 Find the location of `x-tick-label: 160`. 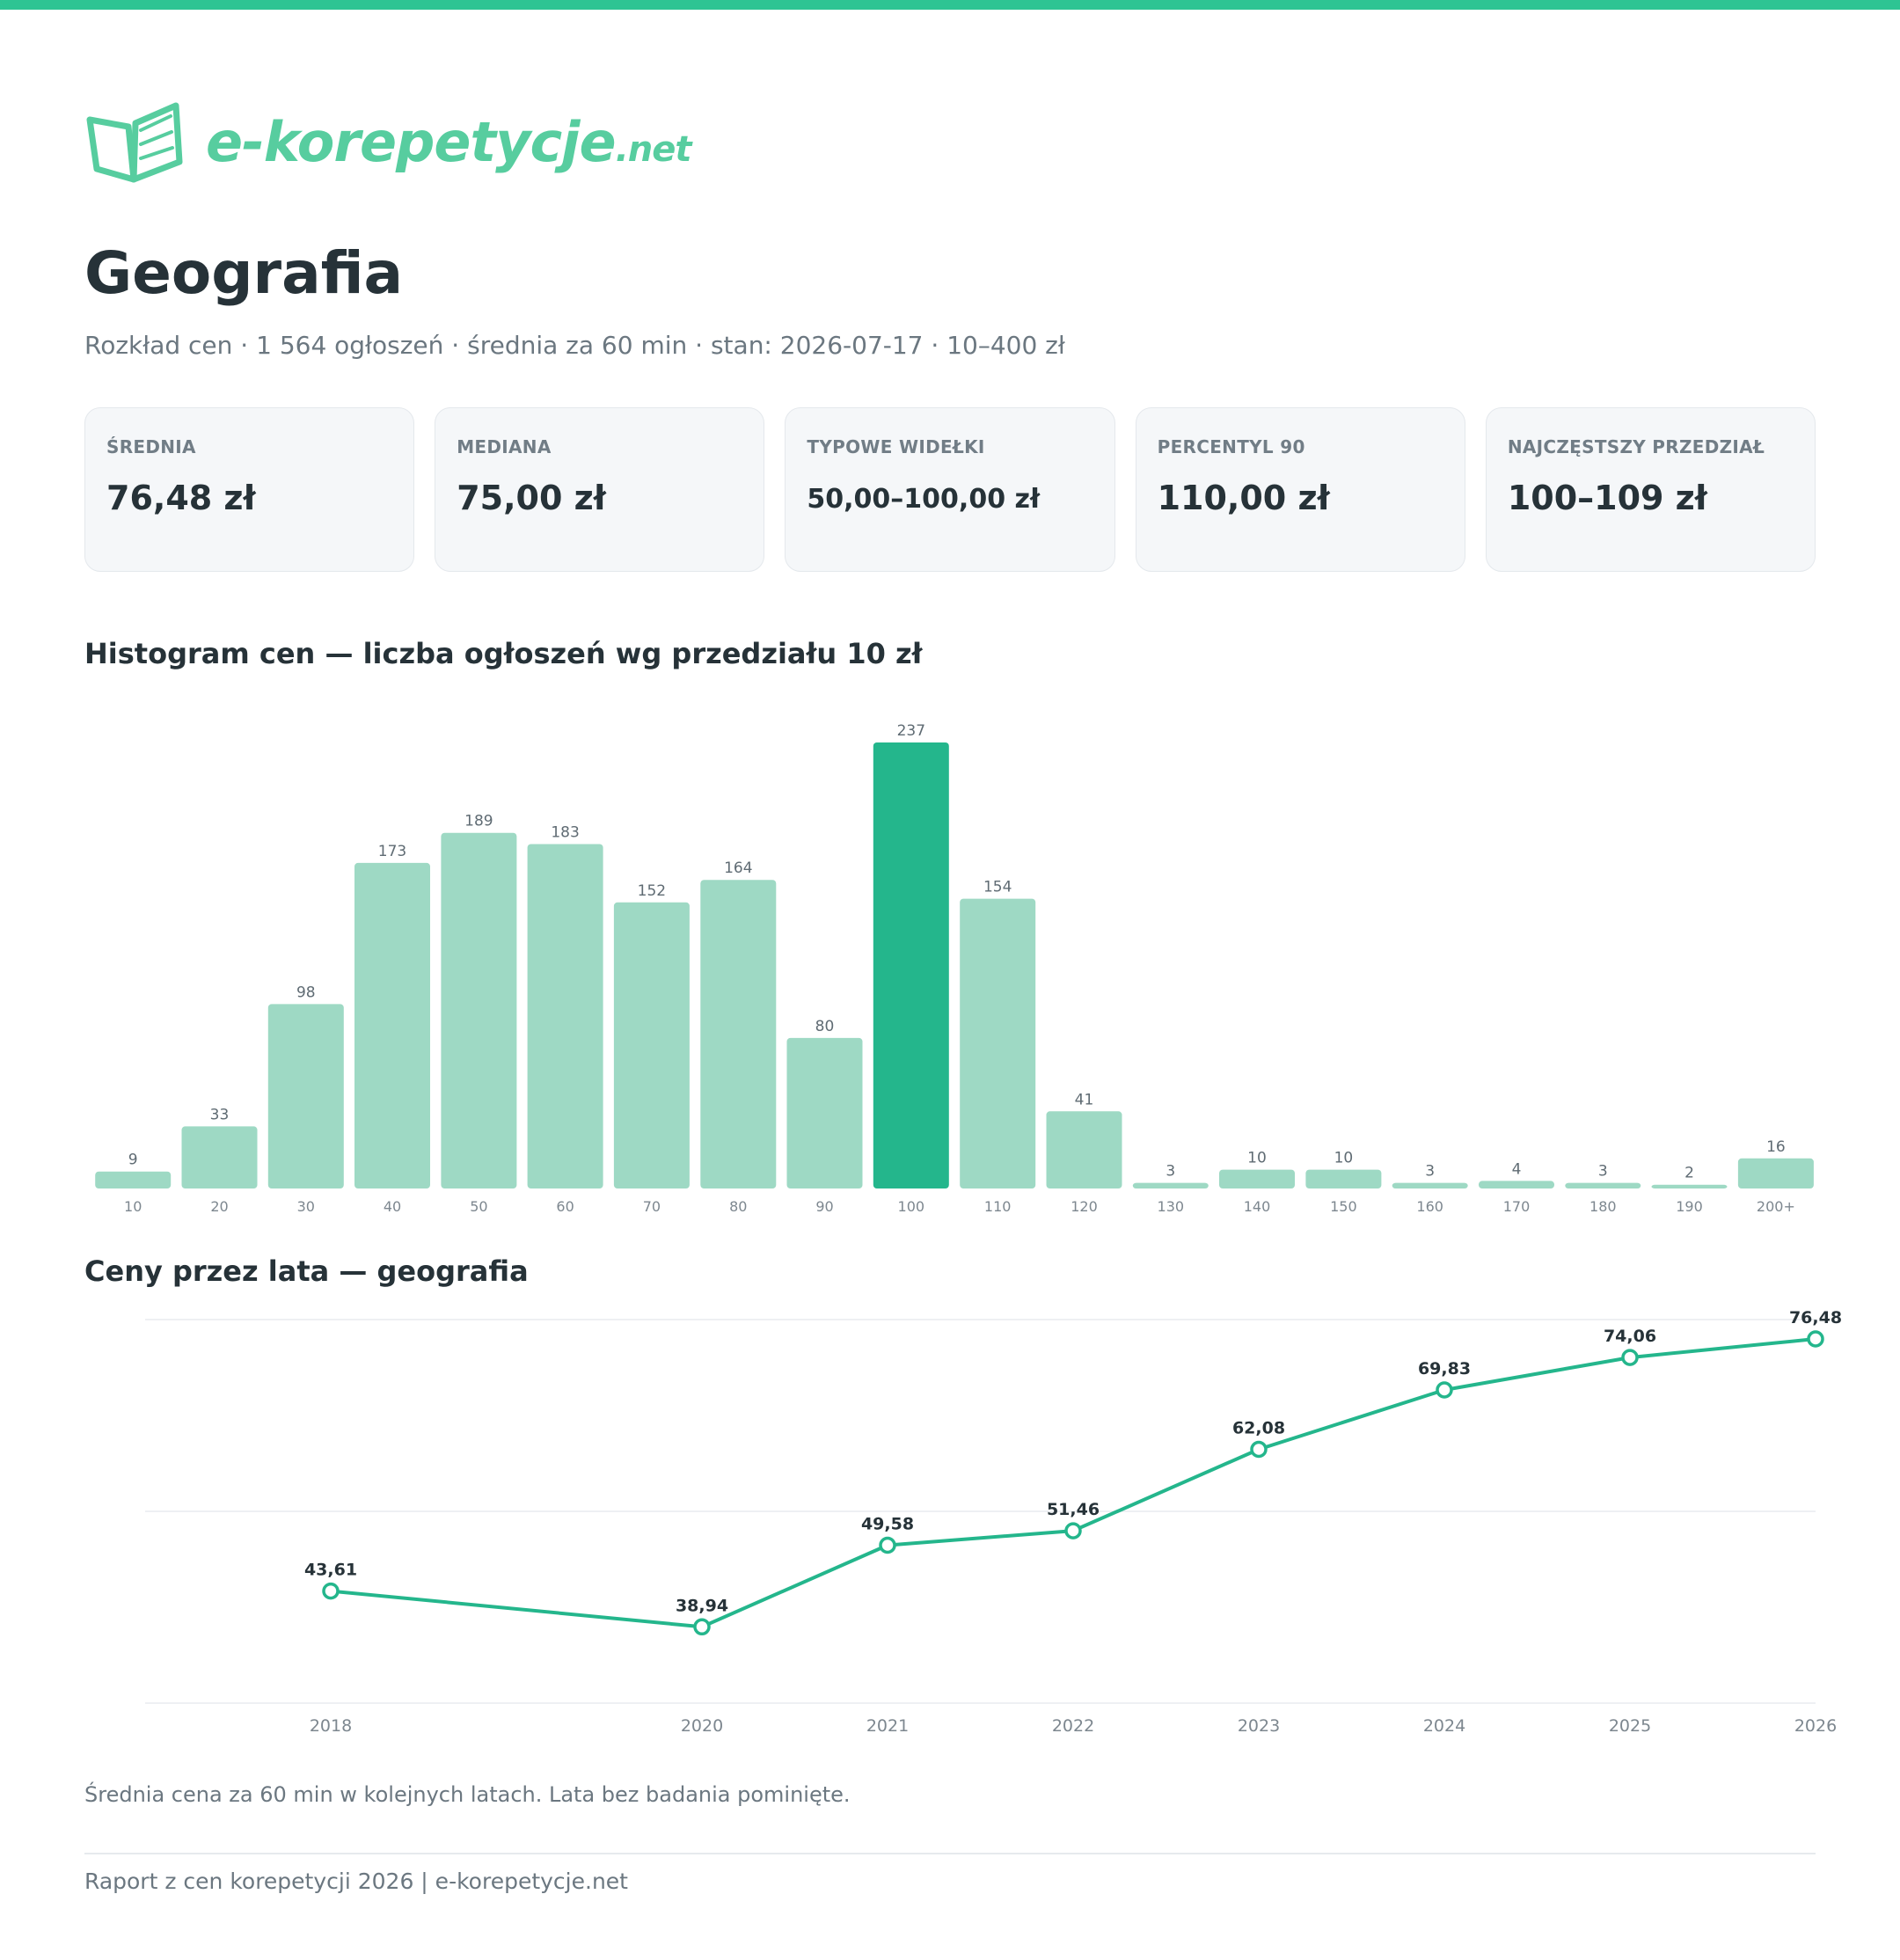

x-tick-label: 160 is located at coordinates (1429, 1206).